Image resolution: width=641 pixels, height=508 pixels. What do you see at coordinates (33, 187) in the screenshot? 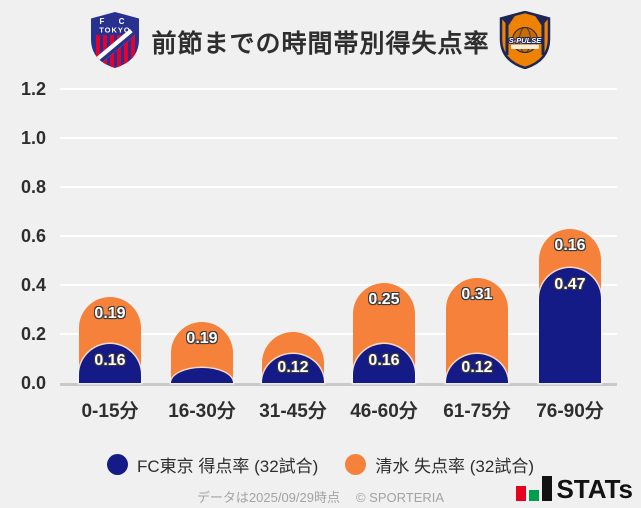
I see `y-axis-tick-label: 0.8` at bounding box center [33, 187].